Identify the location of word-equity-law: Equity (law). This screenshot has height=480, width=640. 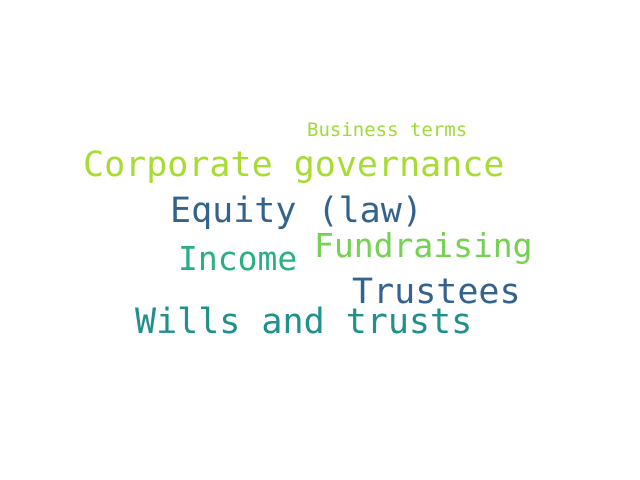
(296, 211).